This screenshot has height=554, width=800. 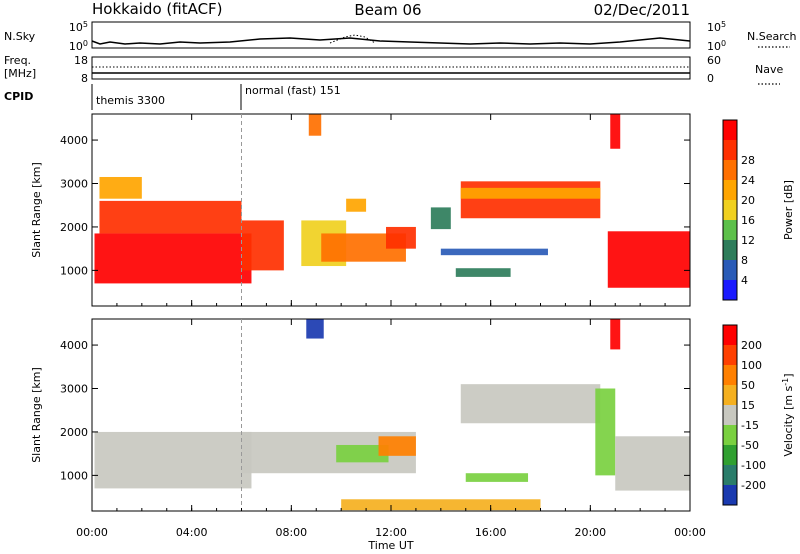 What do you see at coordinates (387, 10) in the screenshot?
I see `header-beam: Beam 06` at bounding box center [387, 10].